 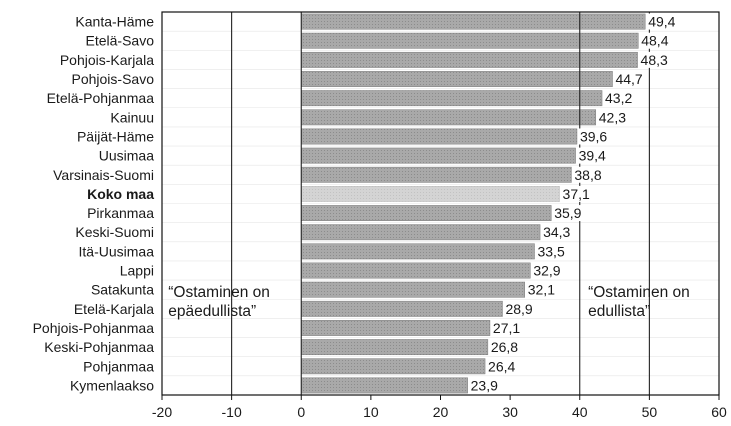 What do you see at coordinates (393, 366) in the screenshot?
I see `bar-pohjanmaa` at bounding box center [393, 366].